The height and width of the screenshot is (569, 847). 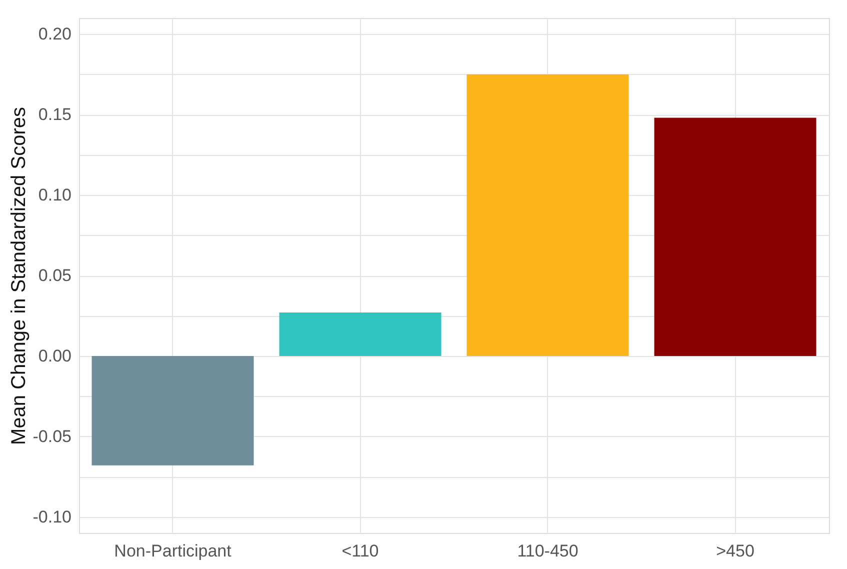 What do you see at coordinates (19, 276) in the screenshot?
I see `y-axis-title: Mean Change in Standardized Scores` at bounding box center [19, 276].